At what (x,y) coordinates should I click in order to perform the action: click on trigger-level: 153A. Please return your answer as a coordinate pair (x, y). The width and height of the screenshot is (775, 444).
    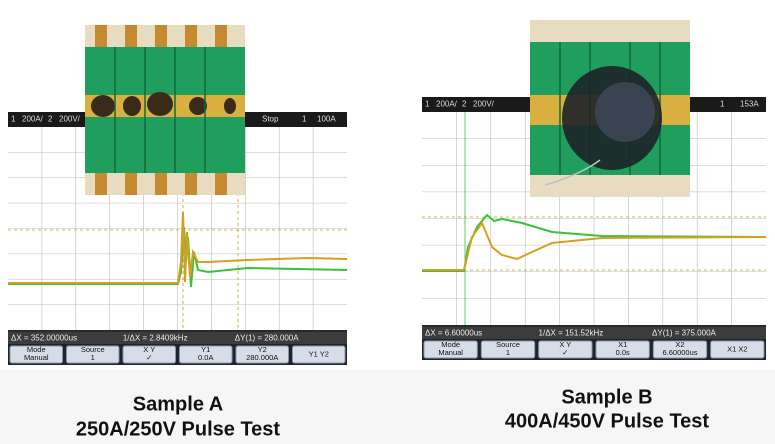
    Looking at the image, I should click on (749, 104).